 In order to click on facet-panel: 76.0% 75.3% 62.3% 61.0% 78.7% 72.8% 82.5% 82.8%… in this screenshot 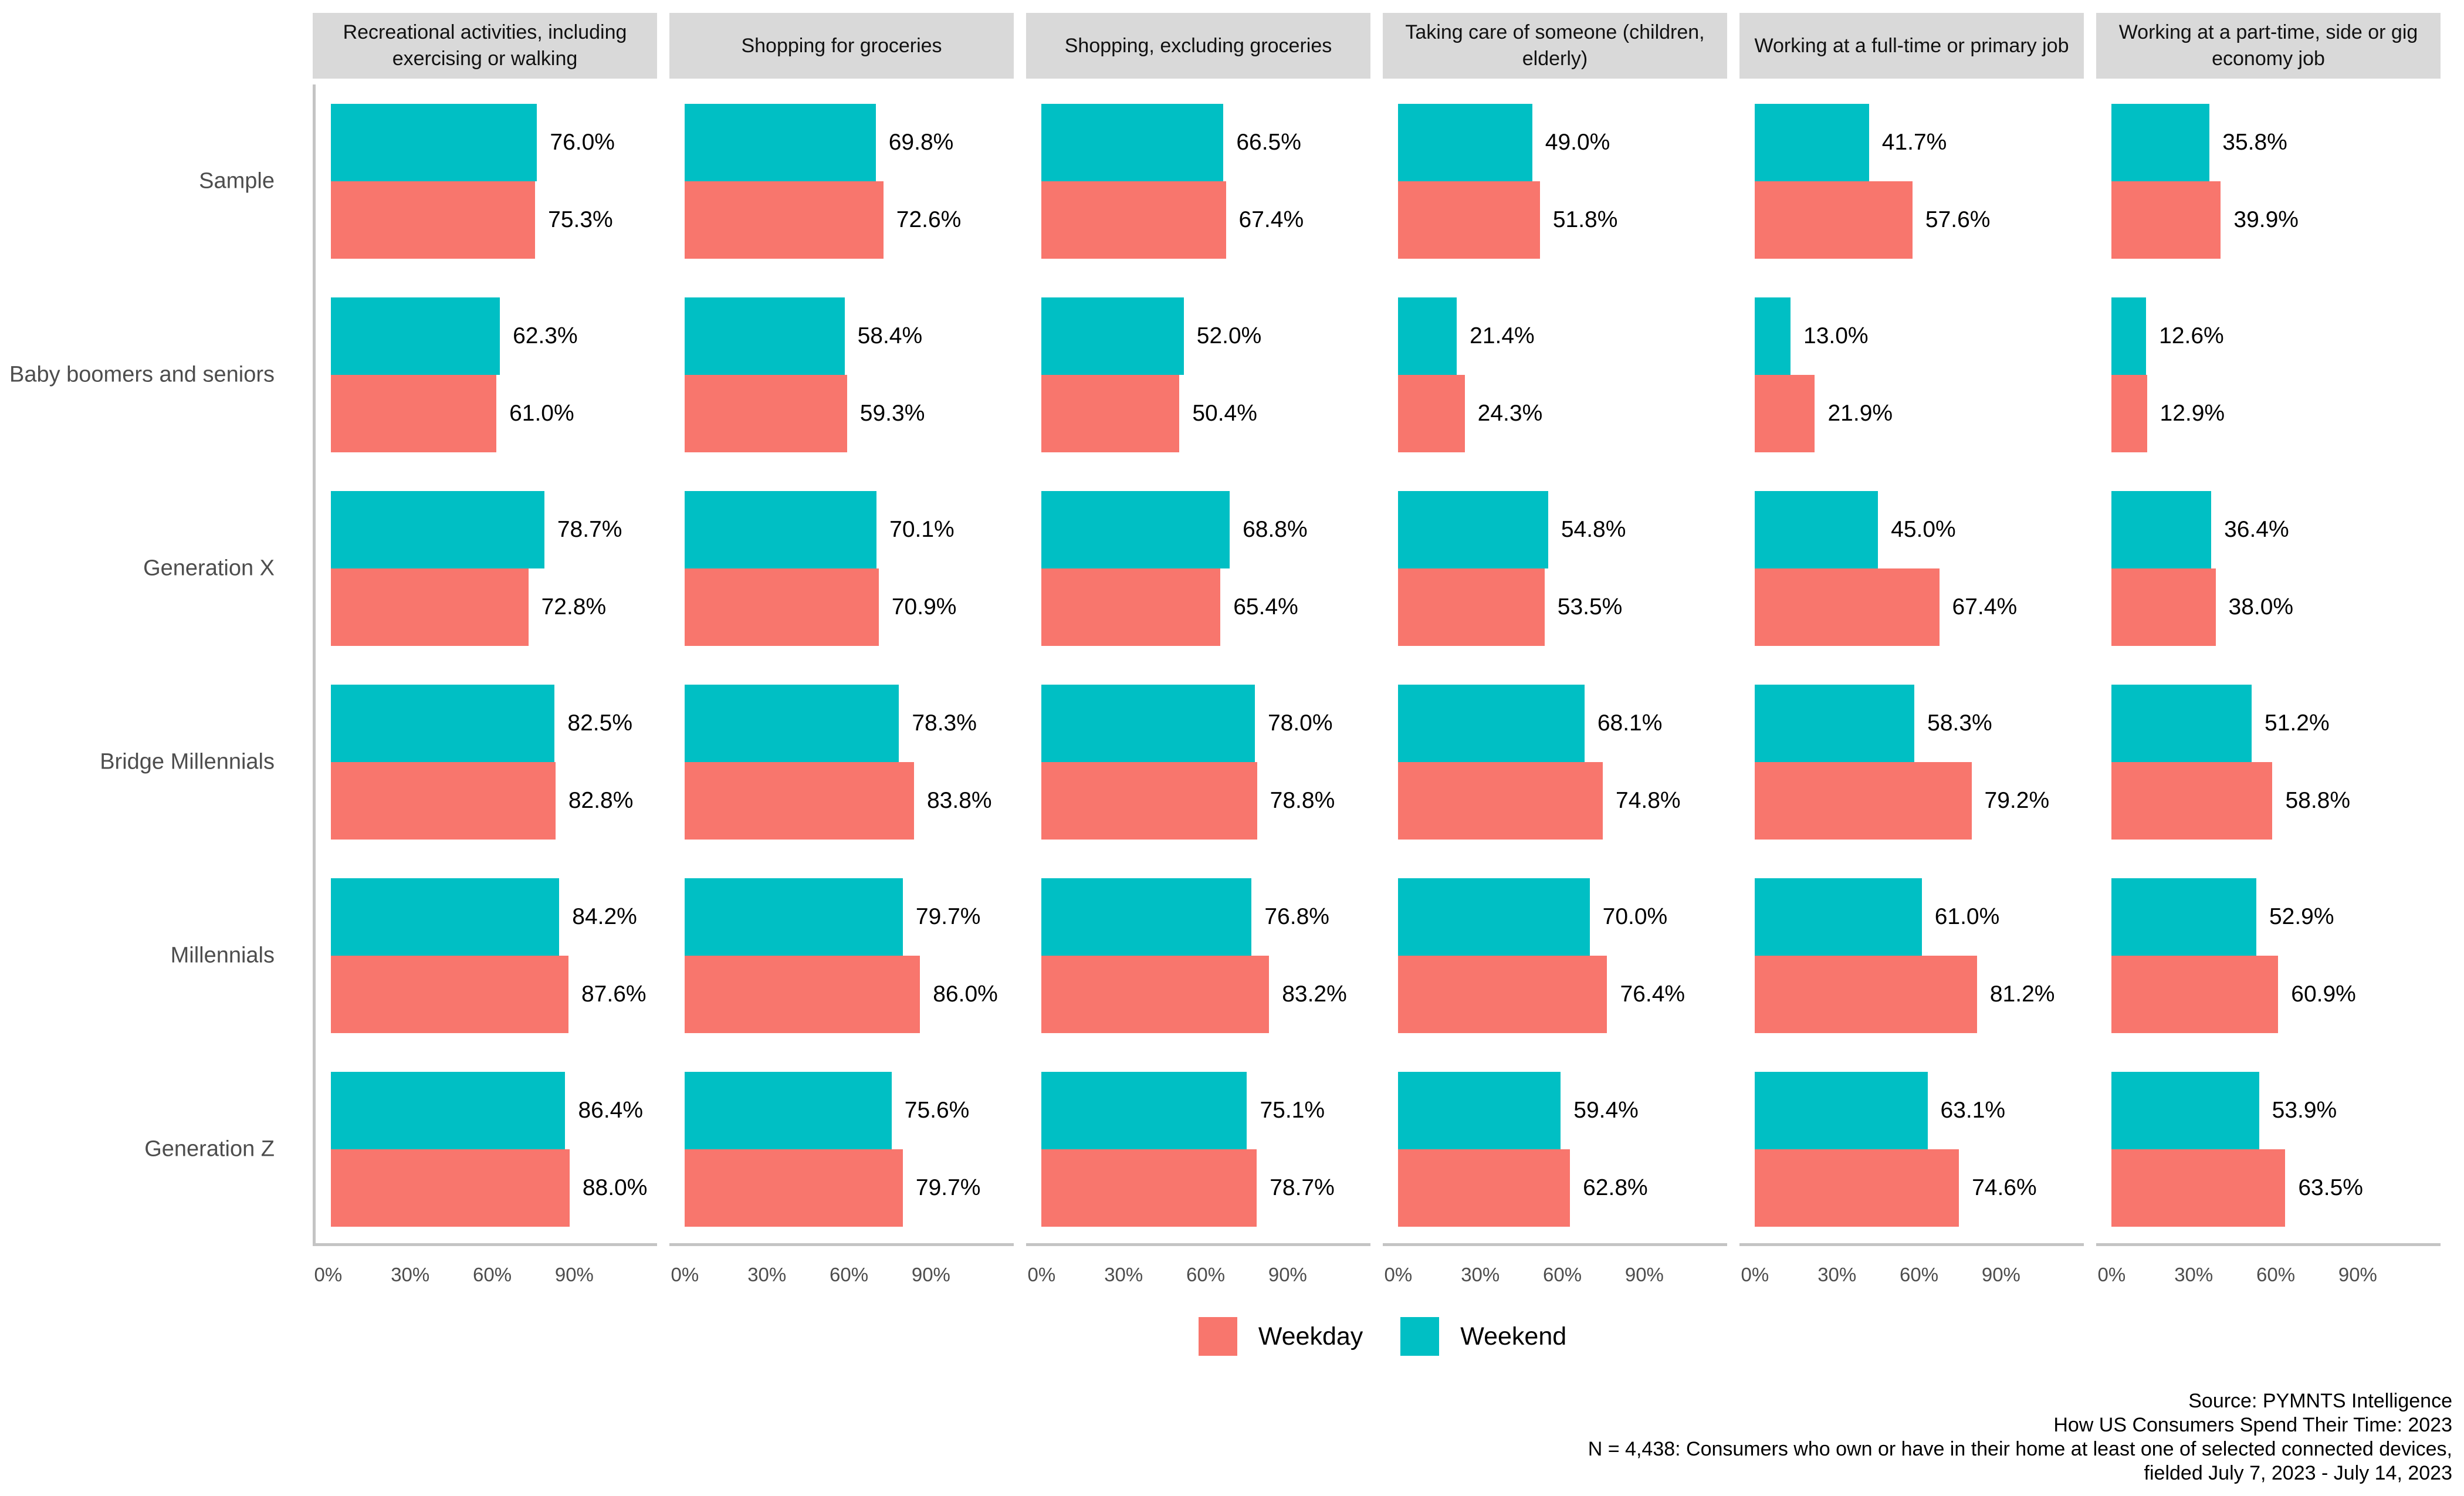, I will do `click(485, 665)`.